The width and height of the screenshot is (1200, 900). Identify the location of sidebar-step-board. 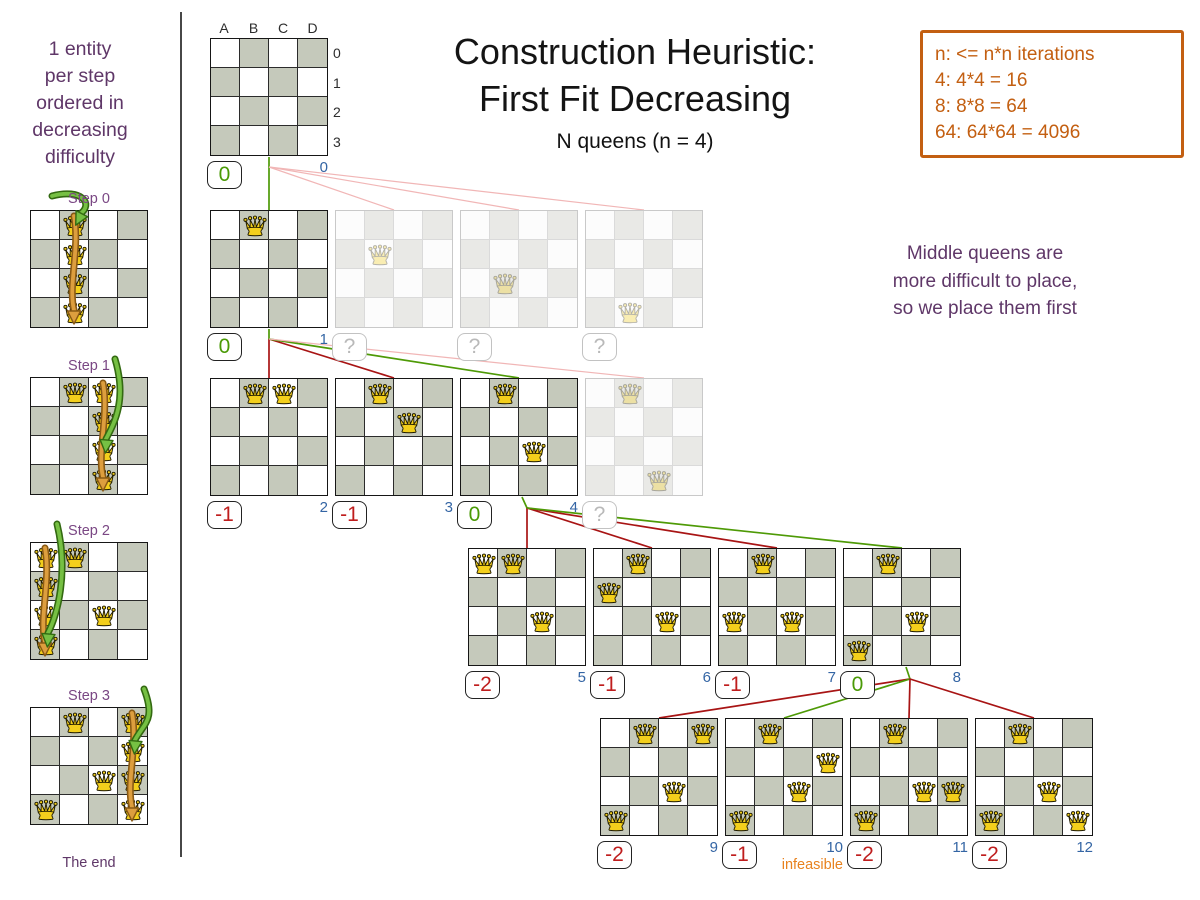
(89, 766).